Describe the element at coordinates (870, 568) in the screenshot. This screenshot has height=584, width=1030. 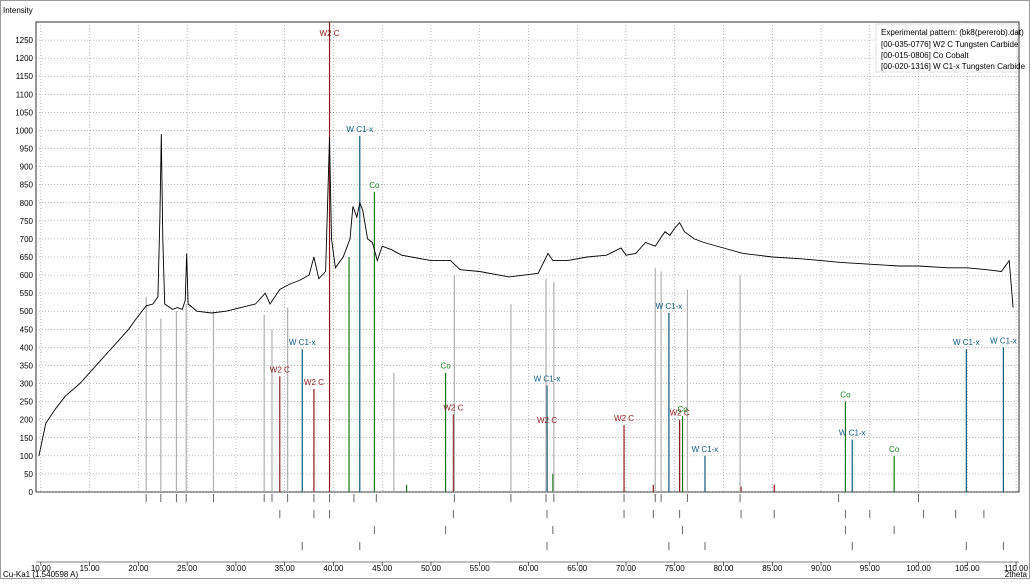
I see `x-tick-label: 95.00` at that location.